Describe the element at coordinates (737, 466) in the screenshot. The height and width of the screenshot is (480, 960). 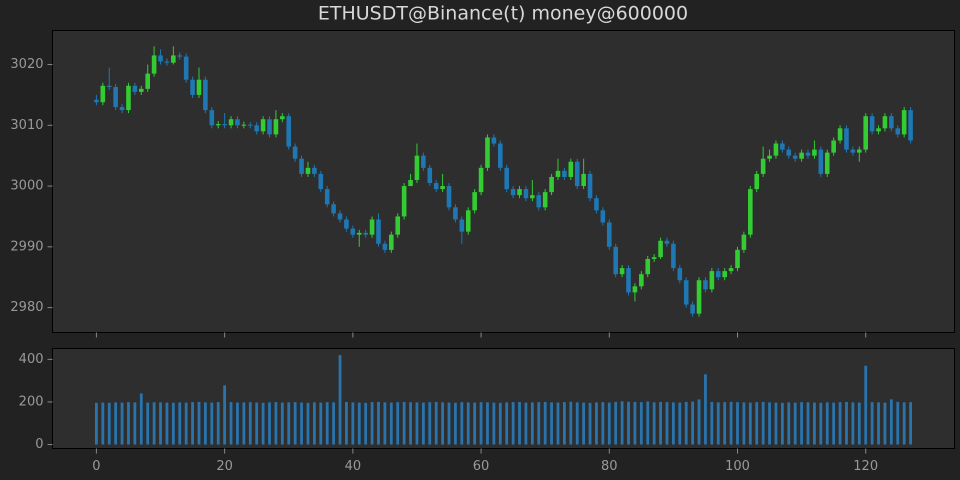
I see `x-tick-label: 100` at that location.